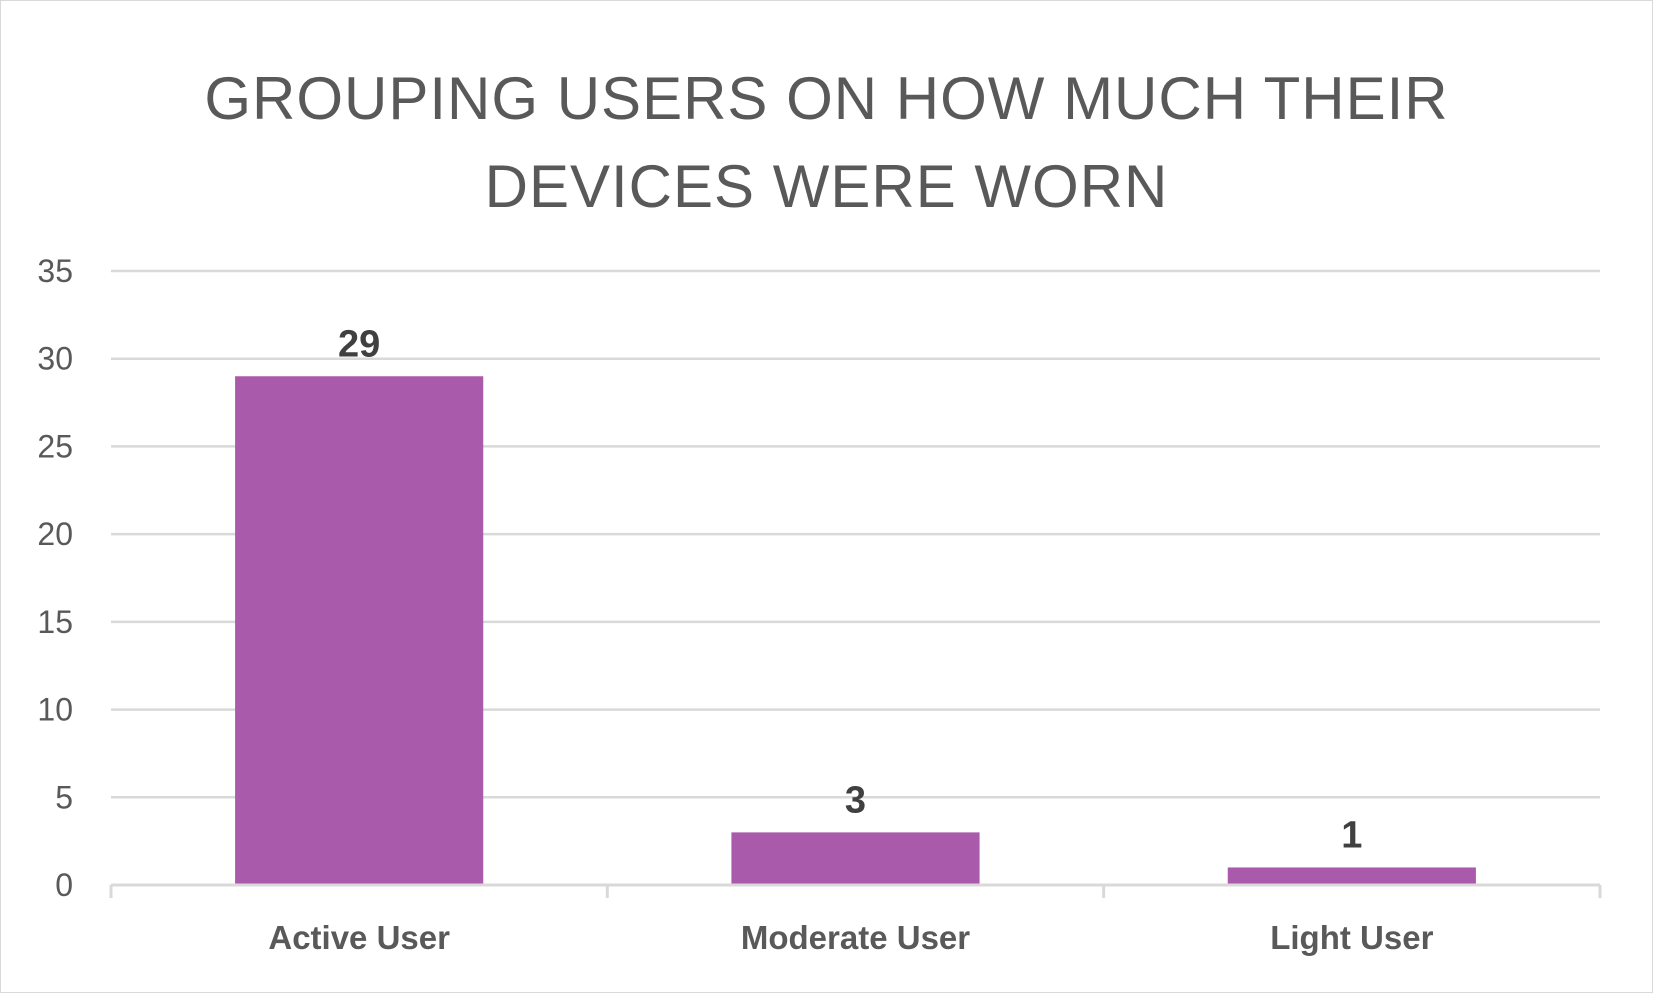 The width and height of the screenshot is (1653, 993). What do you see at coordinates (855, 937) in the screenshot?
I see `x-category-label: Moderate User` at bounding box center [855, 937].